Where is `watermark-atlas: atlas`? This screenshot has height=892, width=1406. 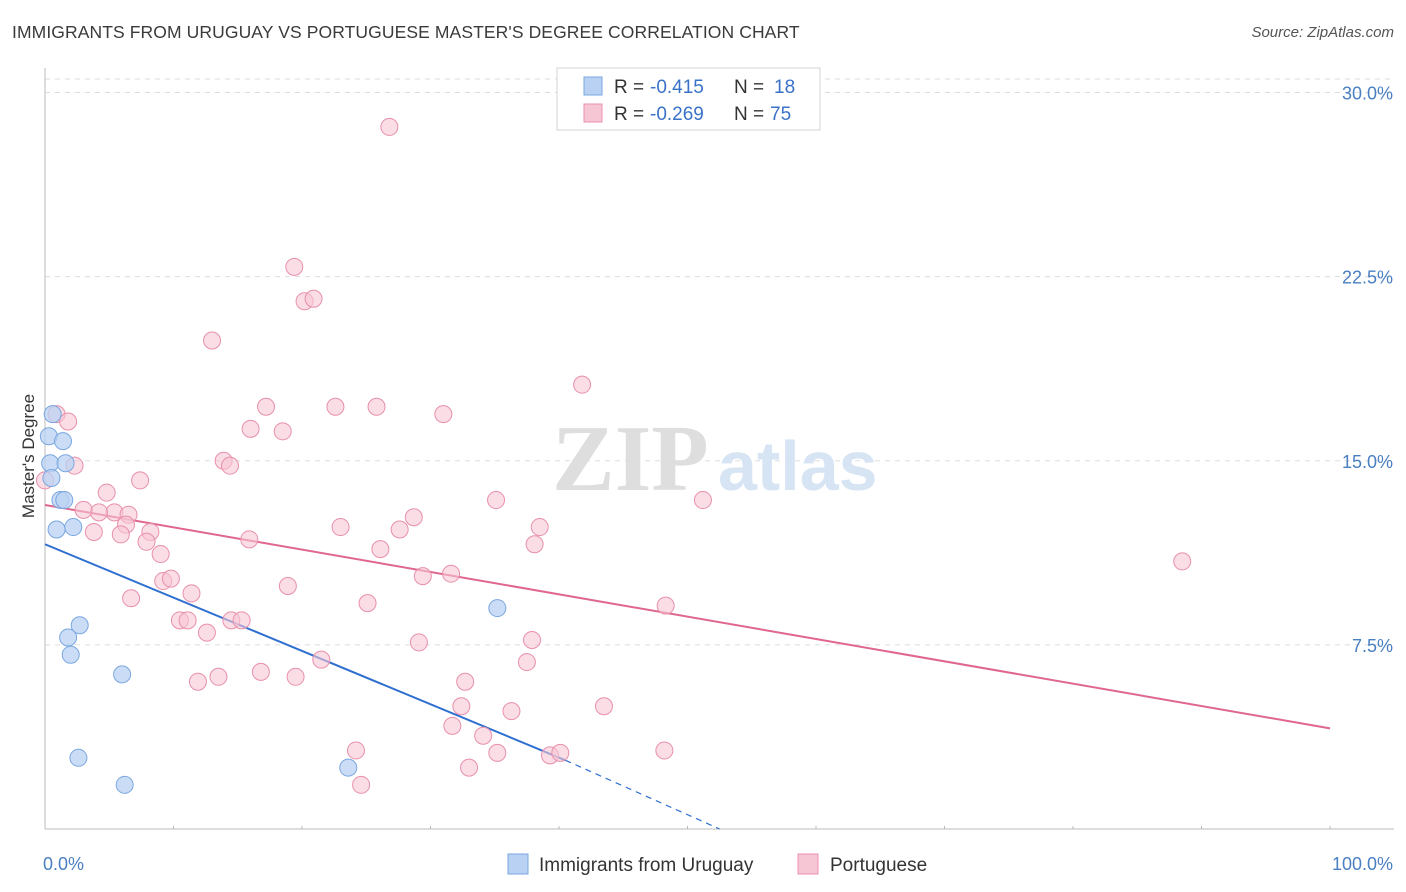
watermark-atlas: atlas is located at coordinates (798, 466).